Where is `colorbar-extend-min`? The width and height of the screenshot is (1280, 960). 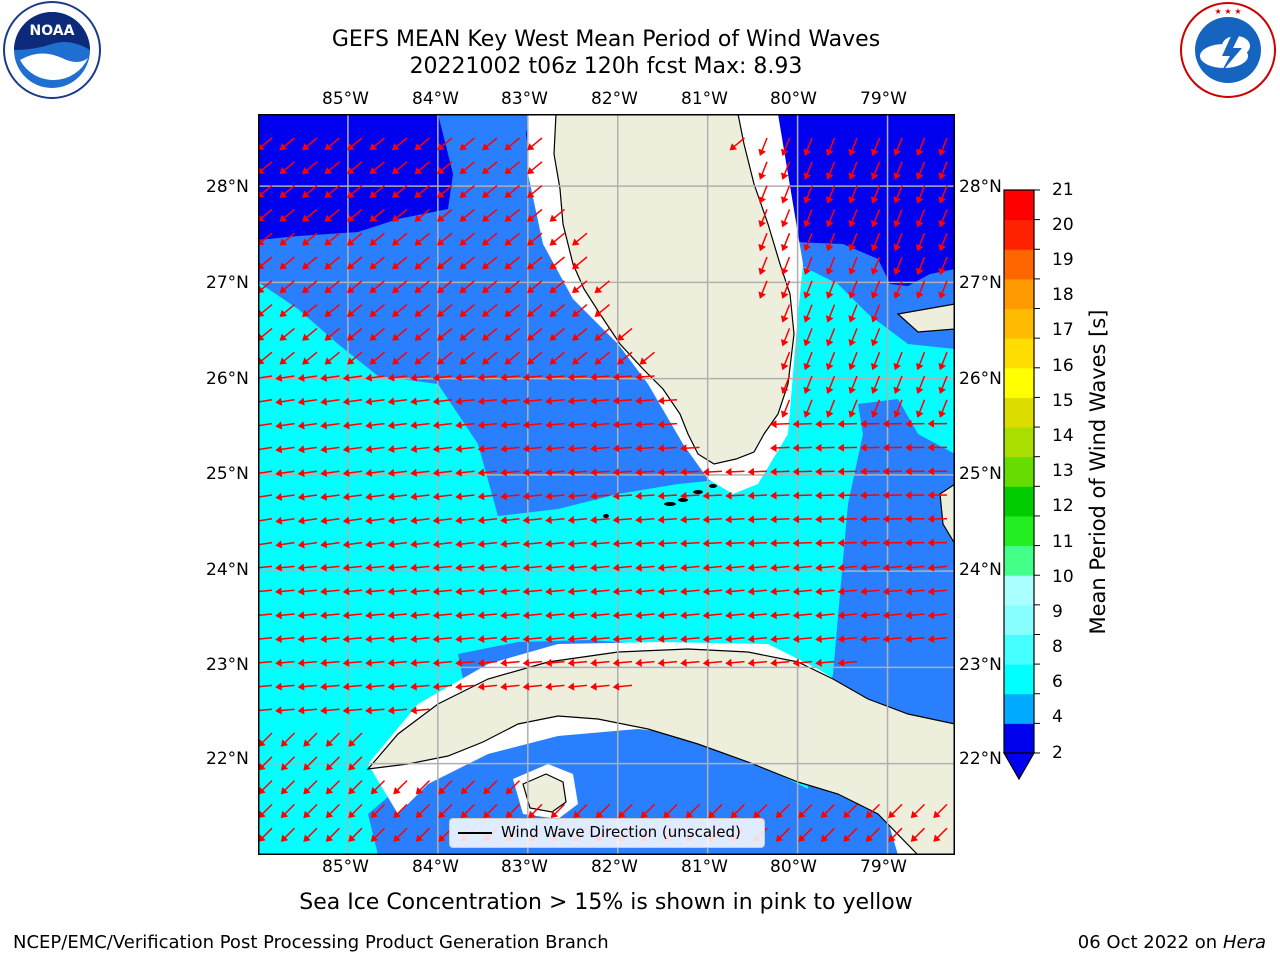
colorbar-extend-min is located at coordinates (1019, 766).